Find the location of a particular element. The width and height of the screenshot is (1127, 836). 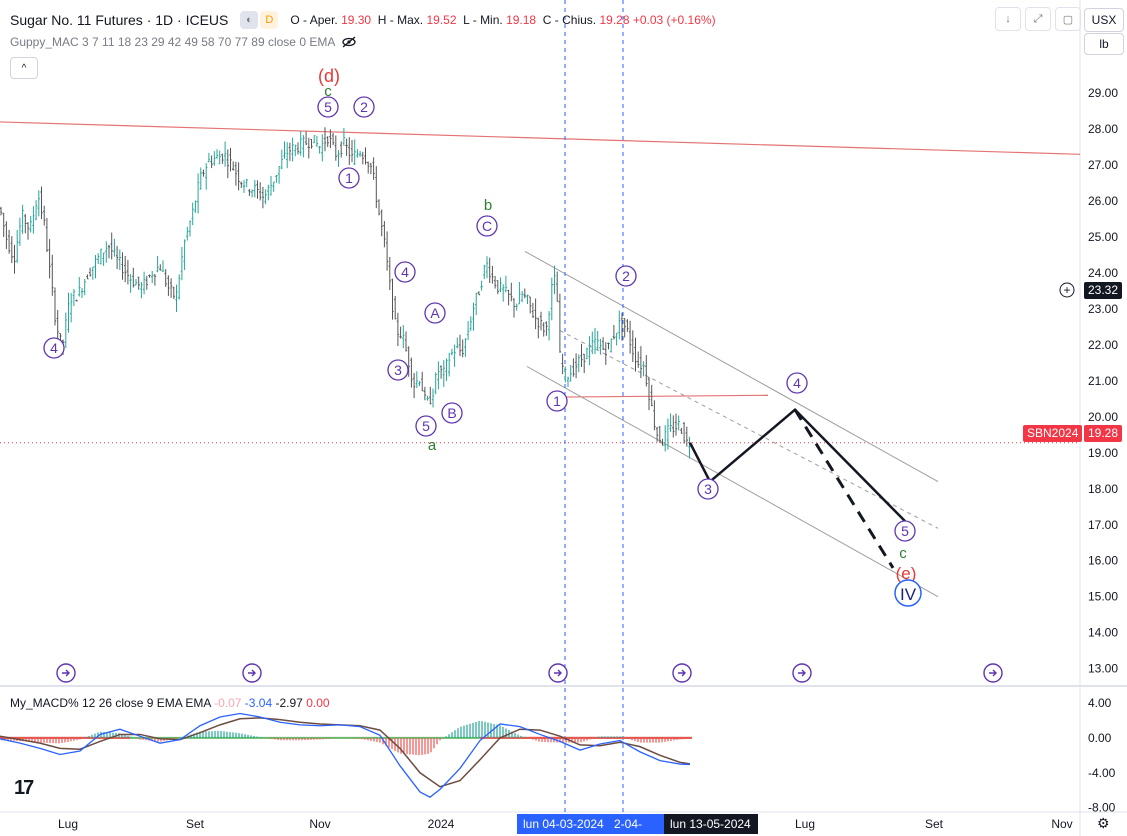

price-tick-label: 22.00 is located at coordinates (1103, 345).